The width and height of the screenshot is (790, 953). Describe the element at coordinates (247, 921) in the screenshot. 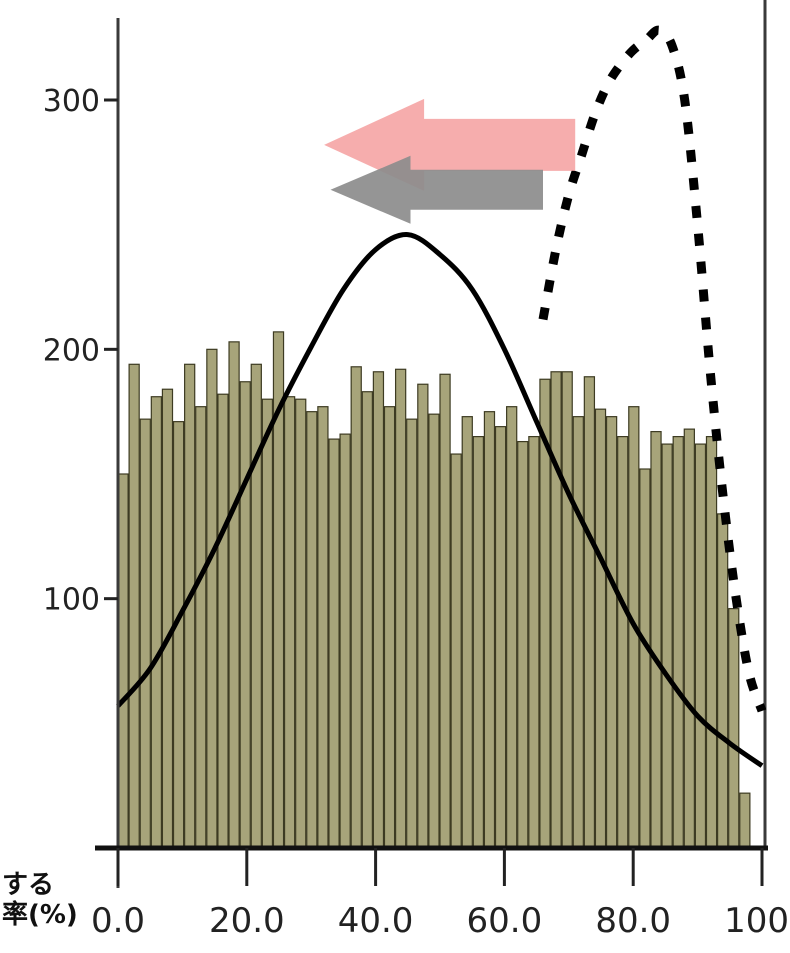

I see `x-tick-label: 20.0` at that location.